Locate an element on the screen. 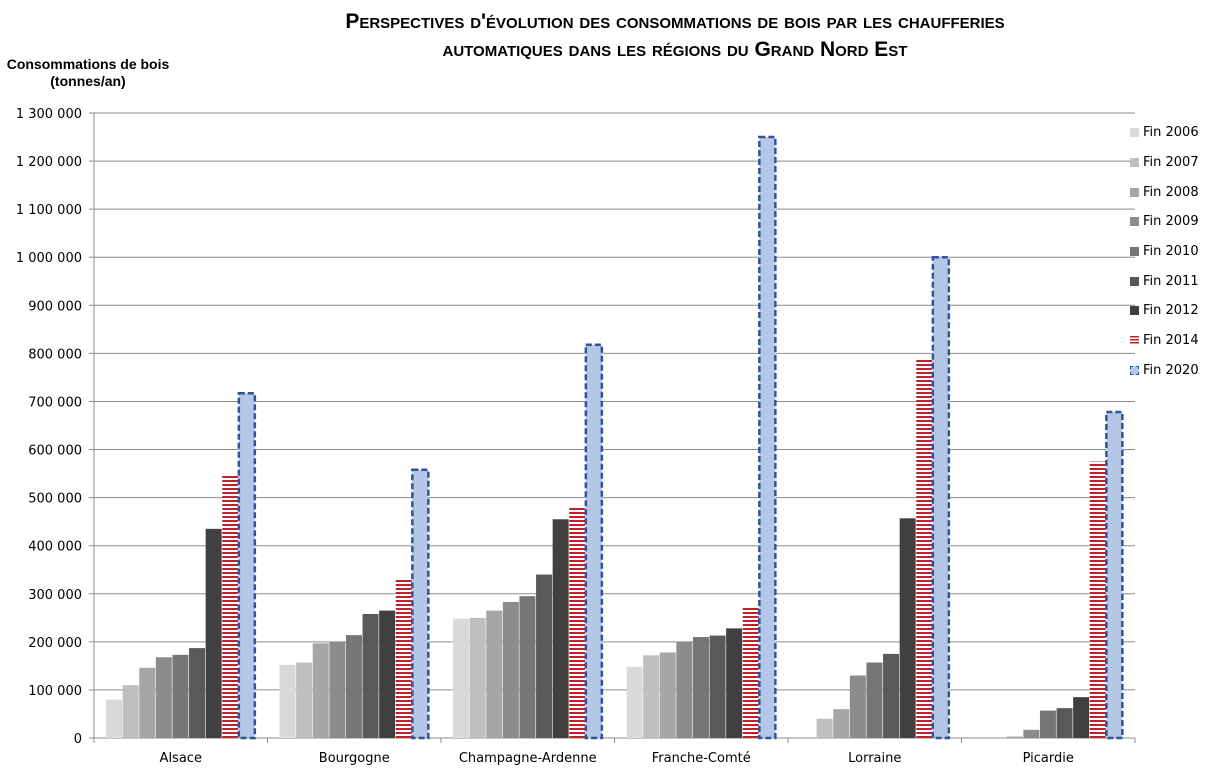 Image resolution: width=1210 pixels, height=774 pixels. legend-label: Fin 2014 is located at coordinates (1171, 341).